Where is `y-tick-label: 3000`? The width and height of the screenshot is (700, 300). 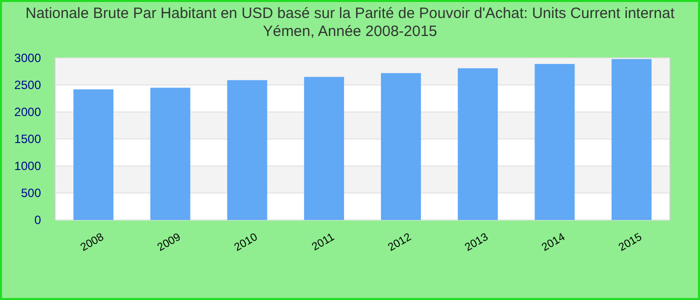 y-tick-label: 3000 is located at coordinates (28, 57).